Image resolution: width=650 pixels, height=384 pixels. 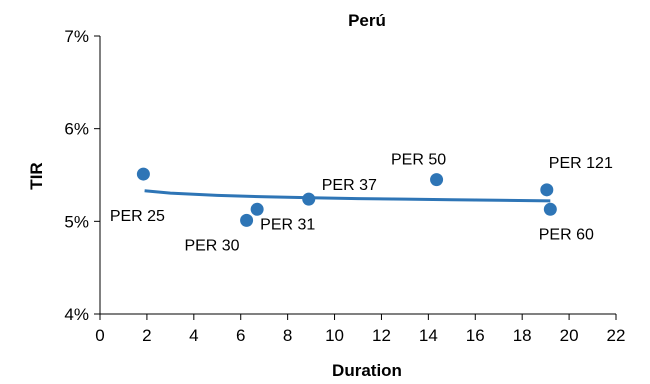 What do you see at coordinates (193, 335) in the screenshot?
I see `x-tick-label: 4` at bounding box center [193, 335].